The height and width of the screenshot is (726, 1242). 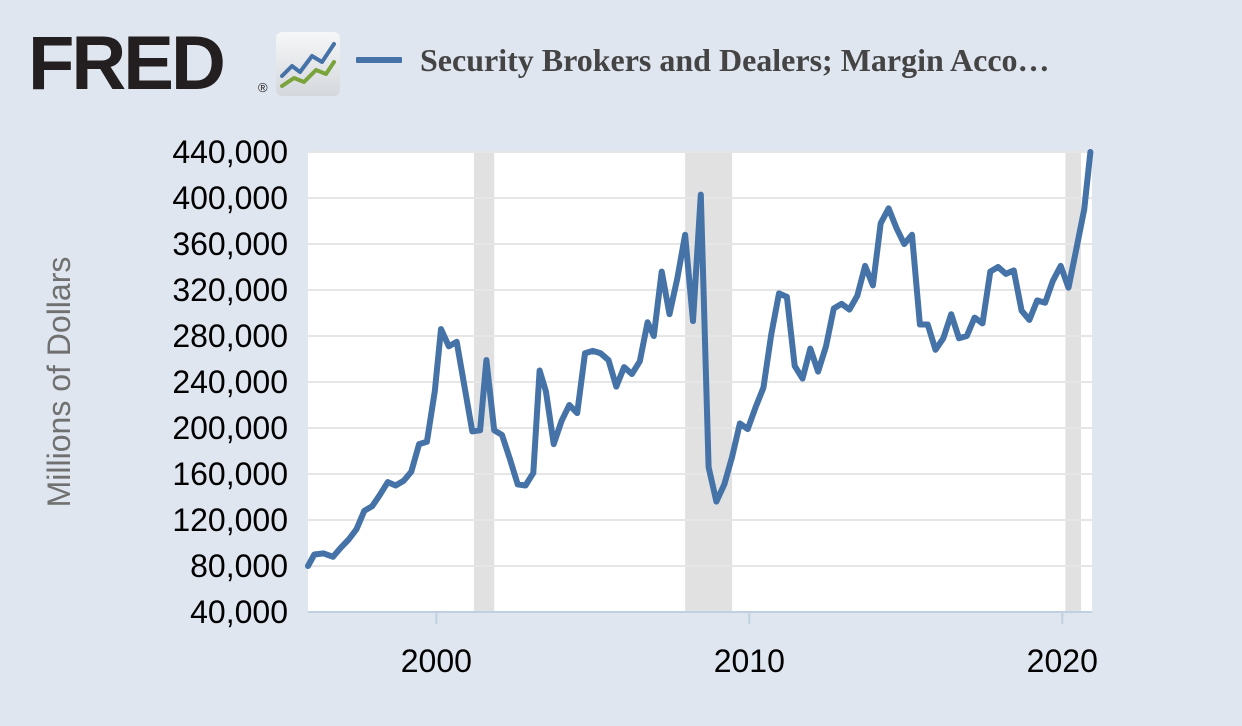 I want to click on y-tick-label: 280,000, so click(x=230, y=336).